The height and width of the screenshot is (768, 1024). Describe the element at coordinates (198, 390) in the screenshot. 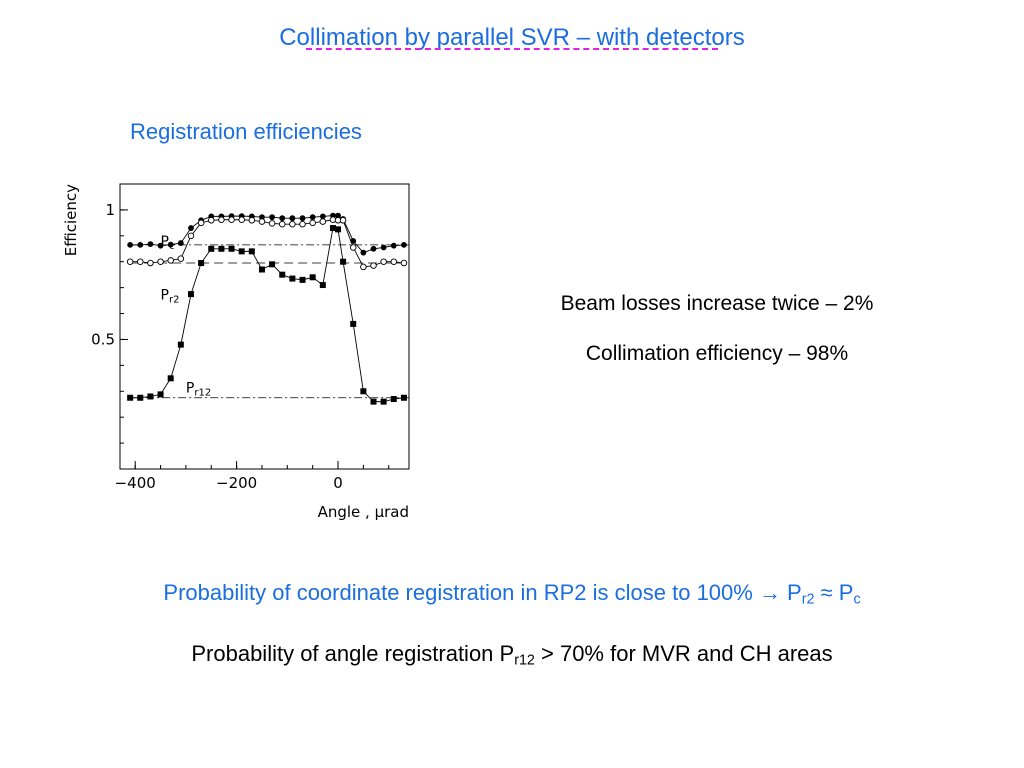

I see `series-label: Pr12` at that location.